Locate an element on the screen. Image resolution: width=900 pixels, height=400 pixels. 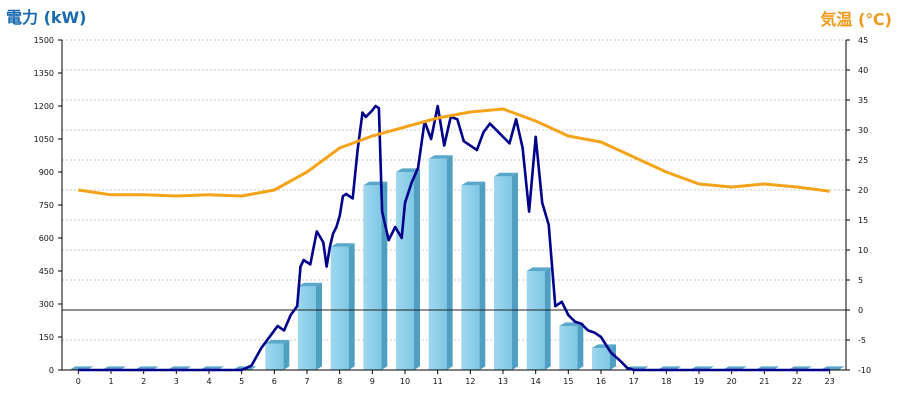
left-tick-label: 600 is located at coordinates (46, 238).